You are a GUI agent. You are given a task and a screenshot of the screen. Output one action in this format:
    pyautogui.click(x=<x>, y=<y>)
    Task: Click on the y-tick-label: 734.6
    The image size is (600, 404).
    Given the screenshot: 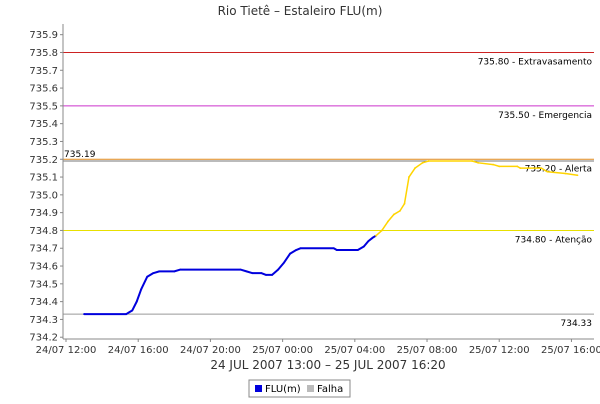 What is the action you would take?
    pyautogui.click(x=43, y=267)
    